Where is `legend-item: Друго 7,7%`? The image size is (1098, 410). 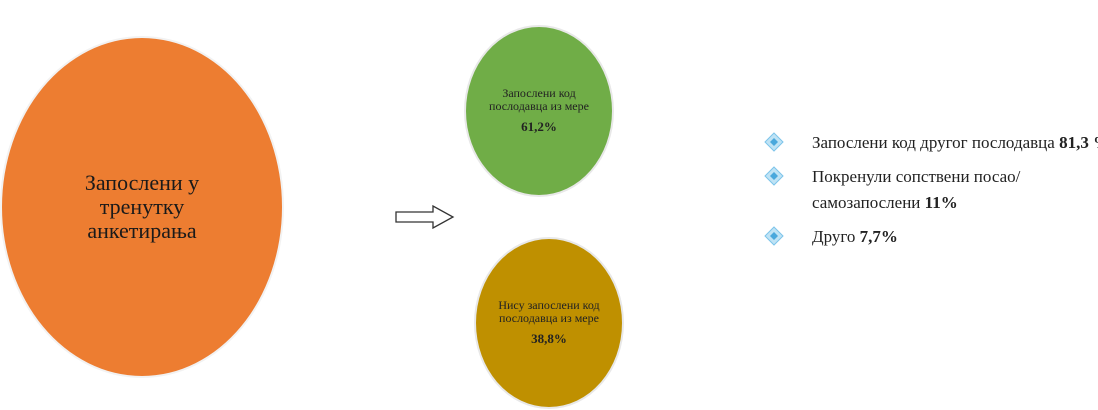
legend-item: Друго 7,7% is located at coordinates (931, 237).